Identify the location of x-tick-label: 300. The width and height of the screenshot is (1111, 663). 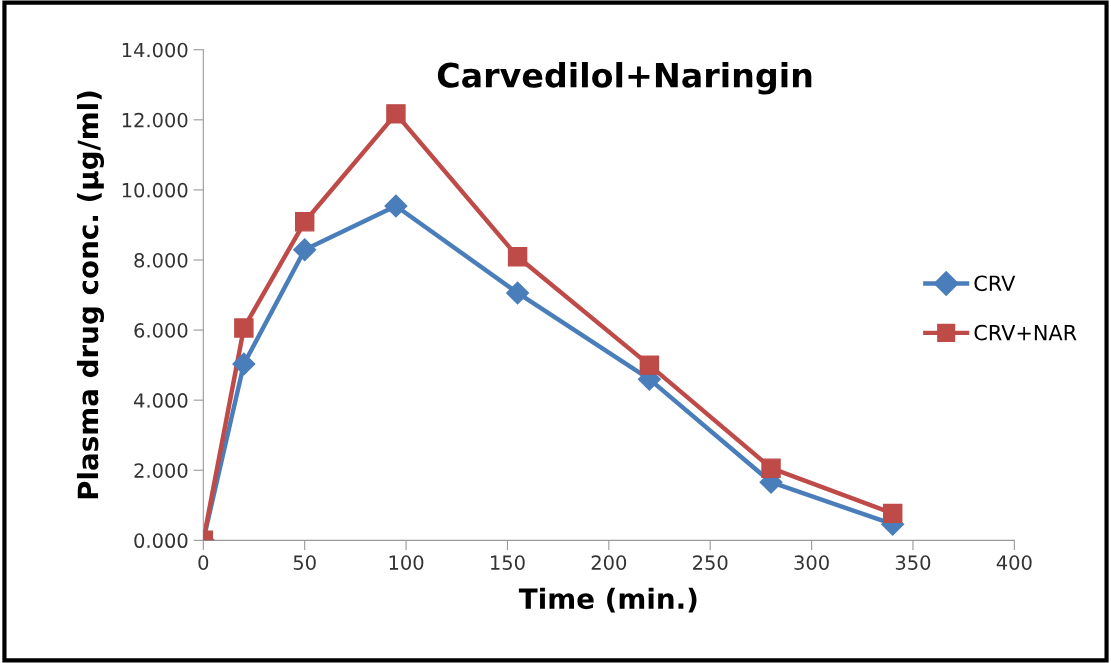
(811, 562).